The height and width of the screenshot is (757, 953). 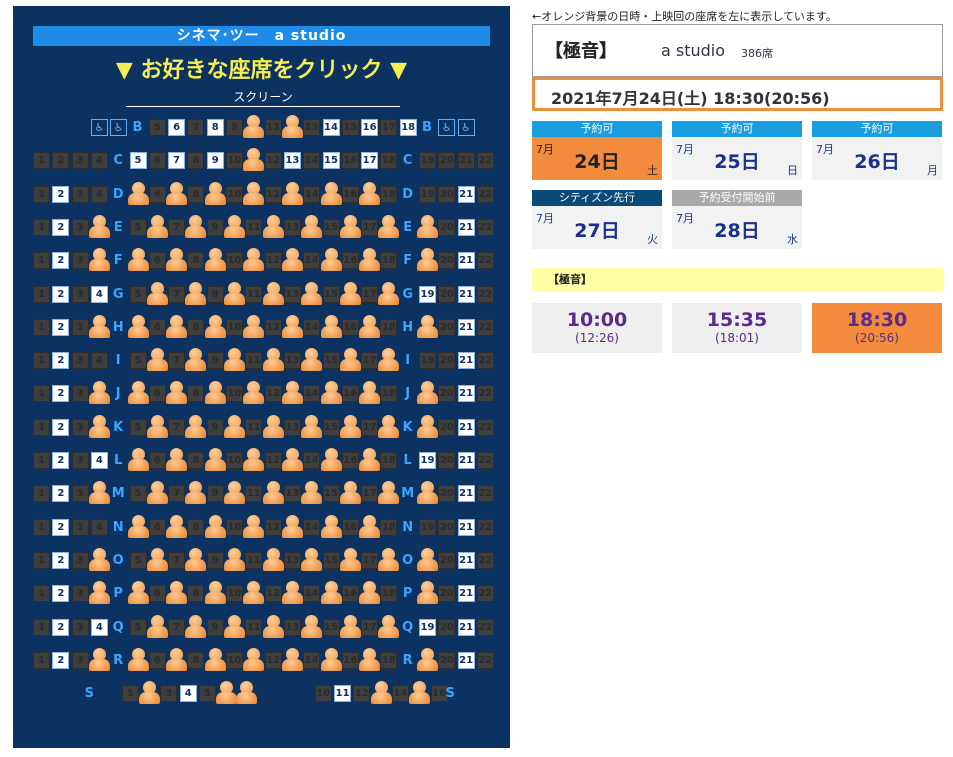 What do you see at coordinates (331, 161) in the screenshot?
I see `seat-available: 15` at bounding box center [331, 161].